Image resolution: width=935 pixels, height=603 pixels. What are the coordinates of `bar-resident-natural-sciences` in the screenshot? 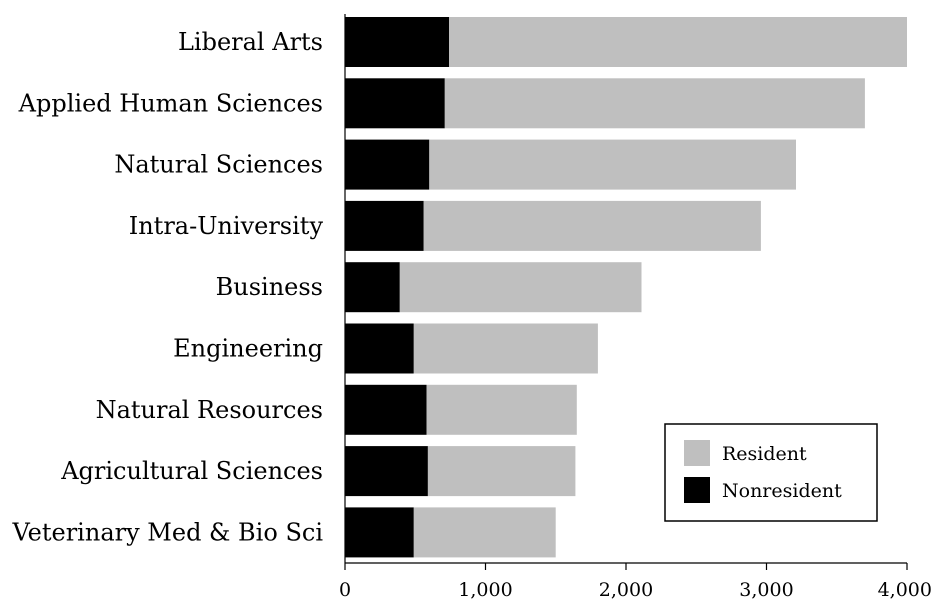 It's located at (612, 164).